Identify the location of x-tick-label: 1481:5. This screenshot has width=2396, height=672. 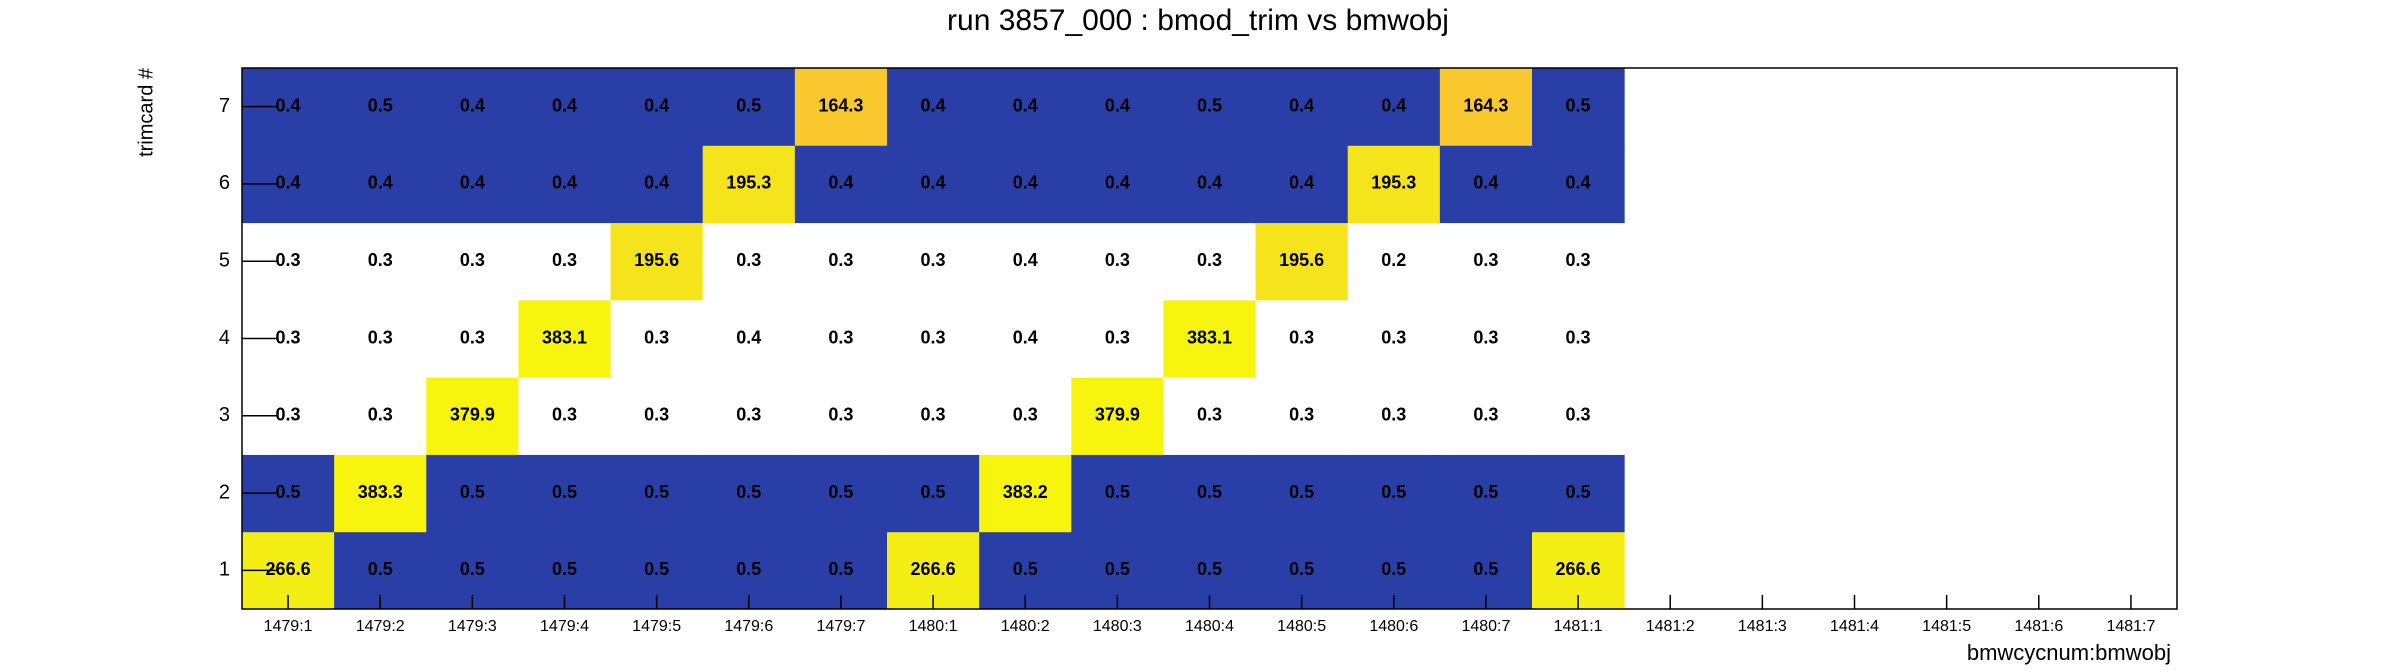
(1946, 626).